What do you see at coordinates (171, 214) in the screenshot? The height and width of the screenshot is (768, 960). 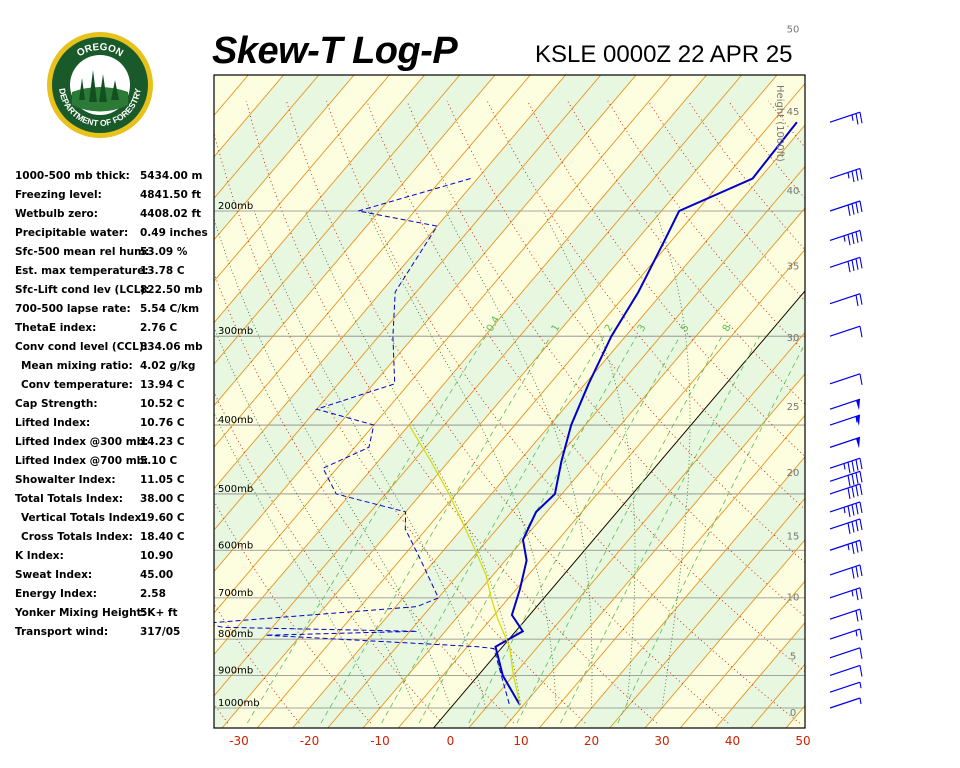 I see `index-value: 4408.02 ft` at bounding box center [171, 214].